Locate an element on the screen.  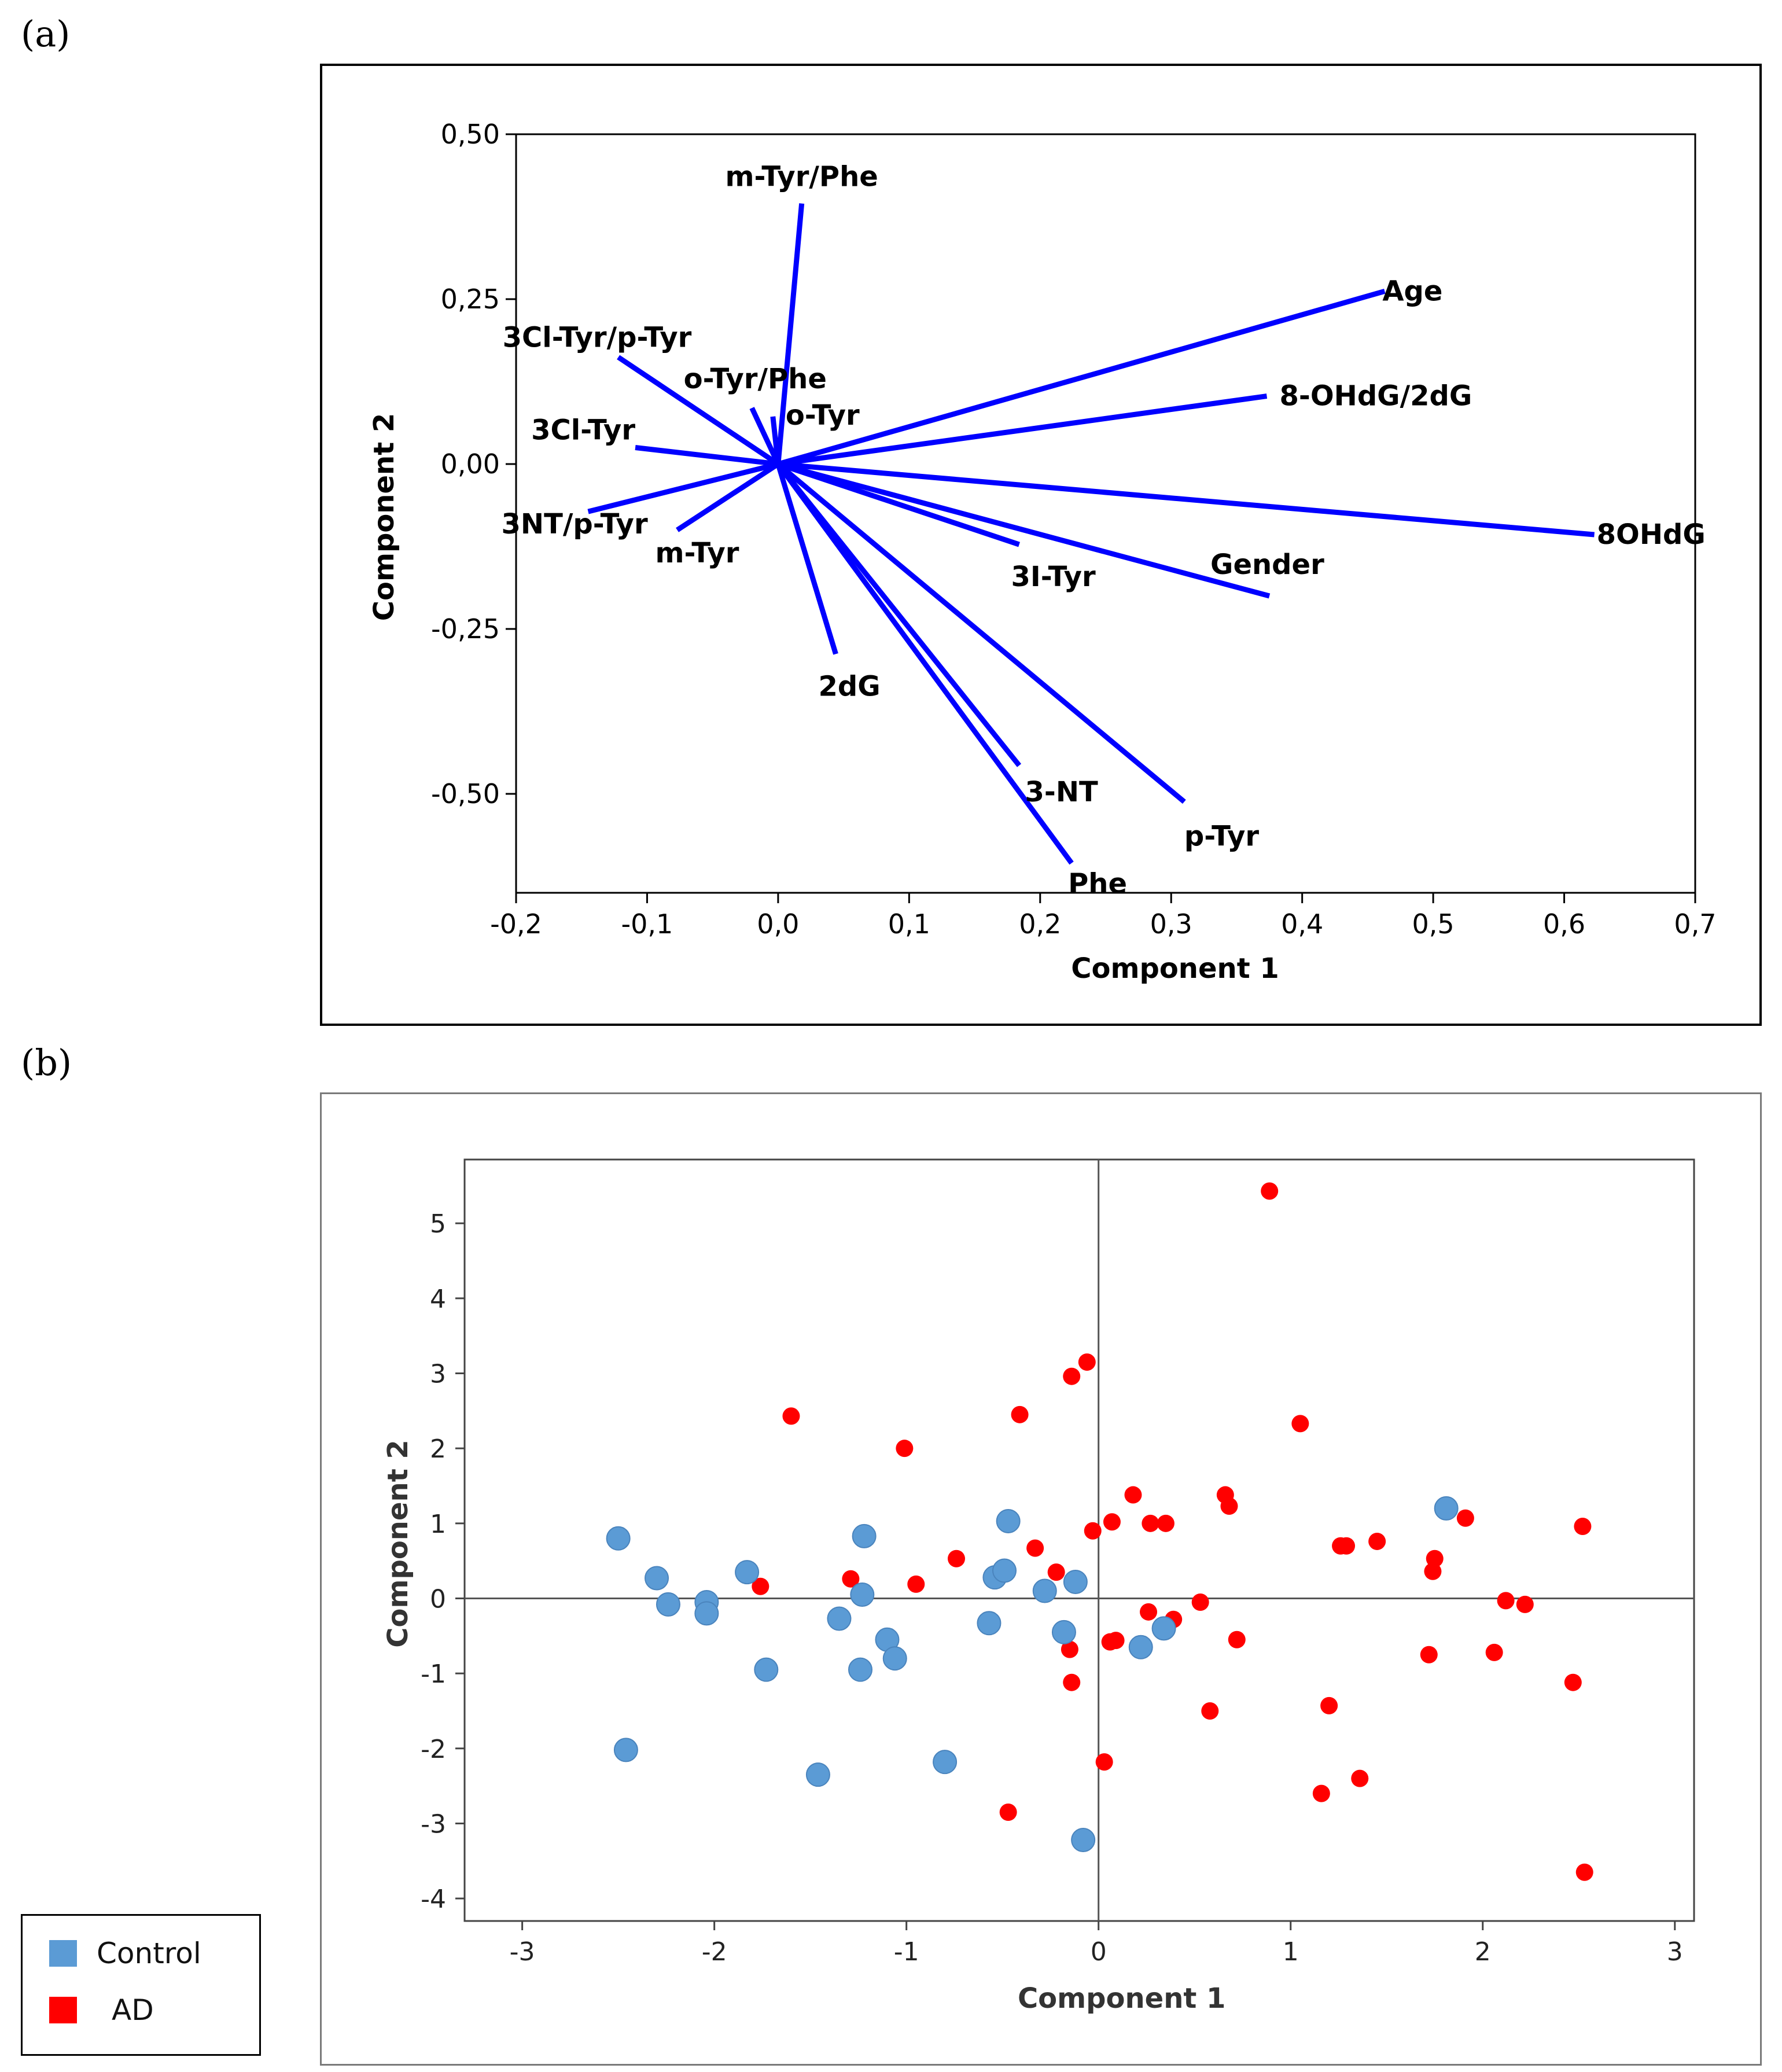
score-x-tick-label: -3 is located at coordinates (522, 1952).